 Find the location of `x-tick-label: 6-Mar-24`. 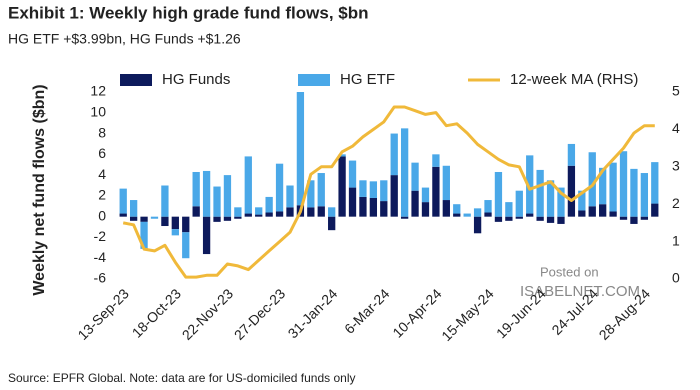

x-tick-label: 6-Mar-24 is located at coordinates (367, 311).